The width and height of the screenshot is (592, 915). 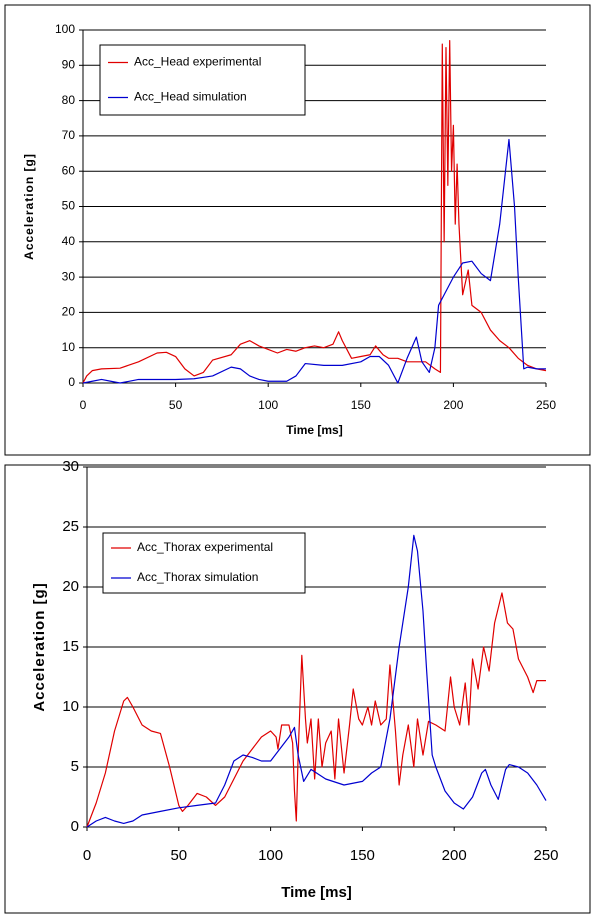 I want to click on y-tick-label: 80, so click(x=69, y=100).